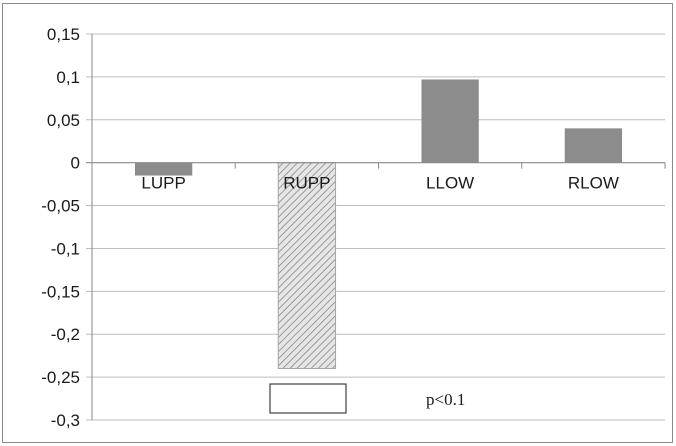 The width and height of the screenshot is (676, 446). Describe the element at coordinates (450, 121) in the screenshot. I see `bar-llow` at that location.